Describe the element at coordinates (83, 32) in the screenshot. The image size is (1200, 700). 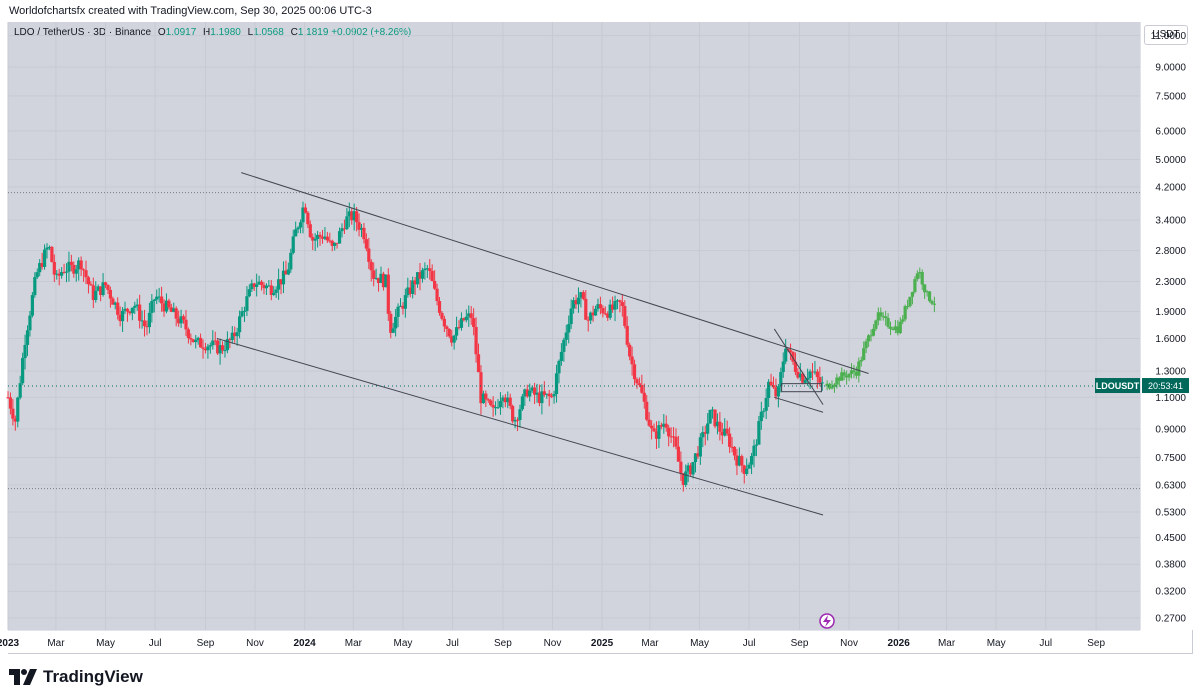
I see `symbol-title: LDO / TetherUS · 3D · Binance` at that location.